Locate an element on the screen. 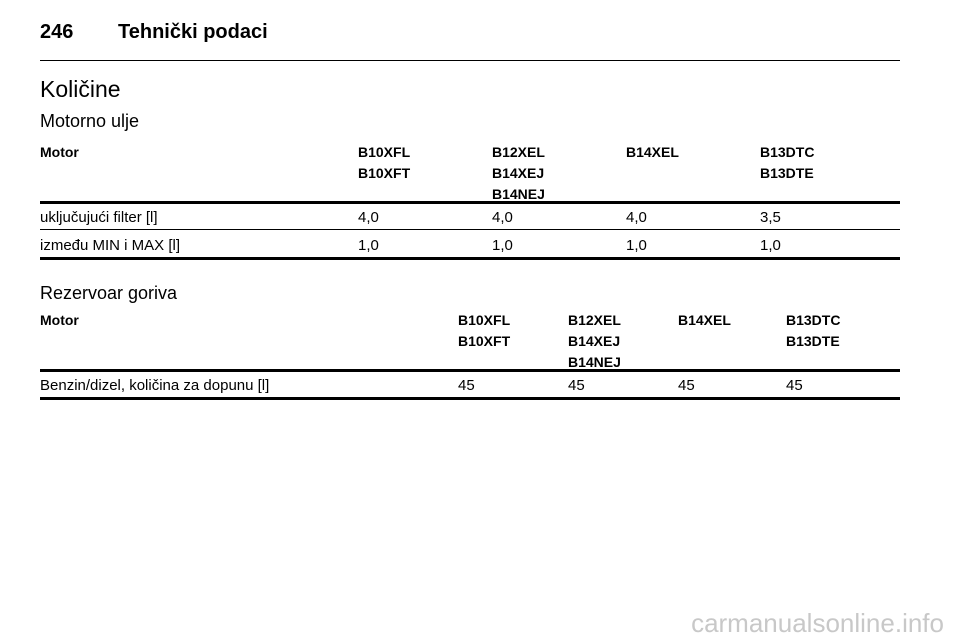 The image size is (960, 642). table-cell: Benzin/dizel, količina za dopunu [l] is located at coordinates (155, 385).